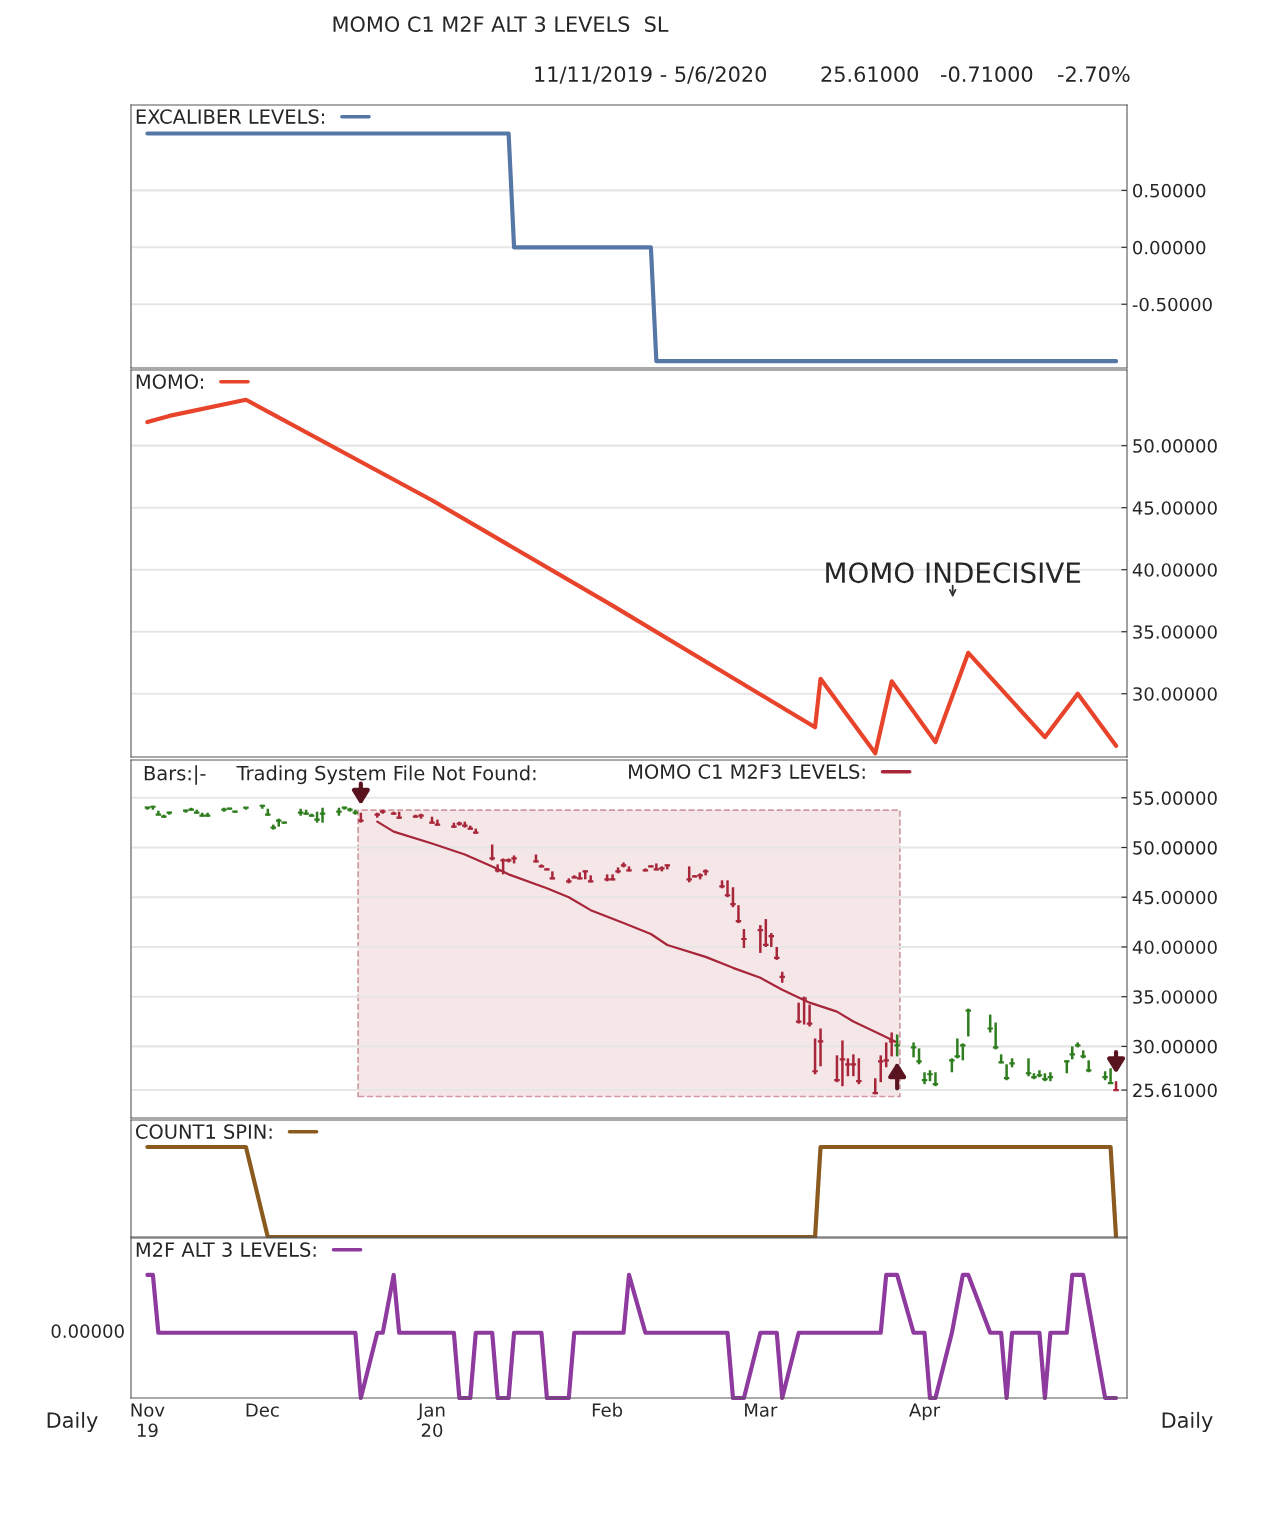 This screenshot has width=1272, height=1536. Describe the element at coordinates (607, 1409) in the screenshot. I see `x-tick-label: Feb` at that location.